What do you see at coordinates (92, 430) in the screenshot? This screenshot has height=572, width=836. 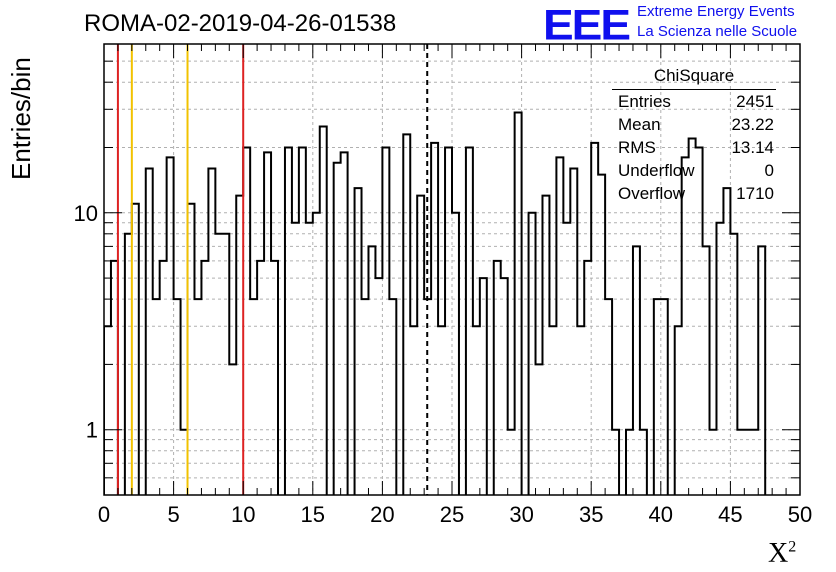 I see `y-tick-label: 1` at bounding box center [92, 430].